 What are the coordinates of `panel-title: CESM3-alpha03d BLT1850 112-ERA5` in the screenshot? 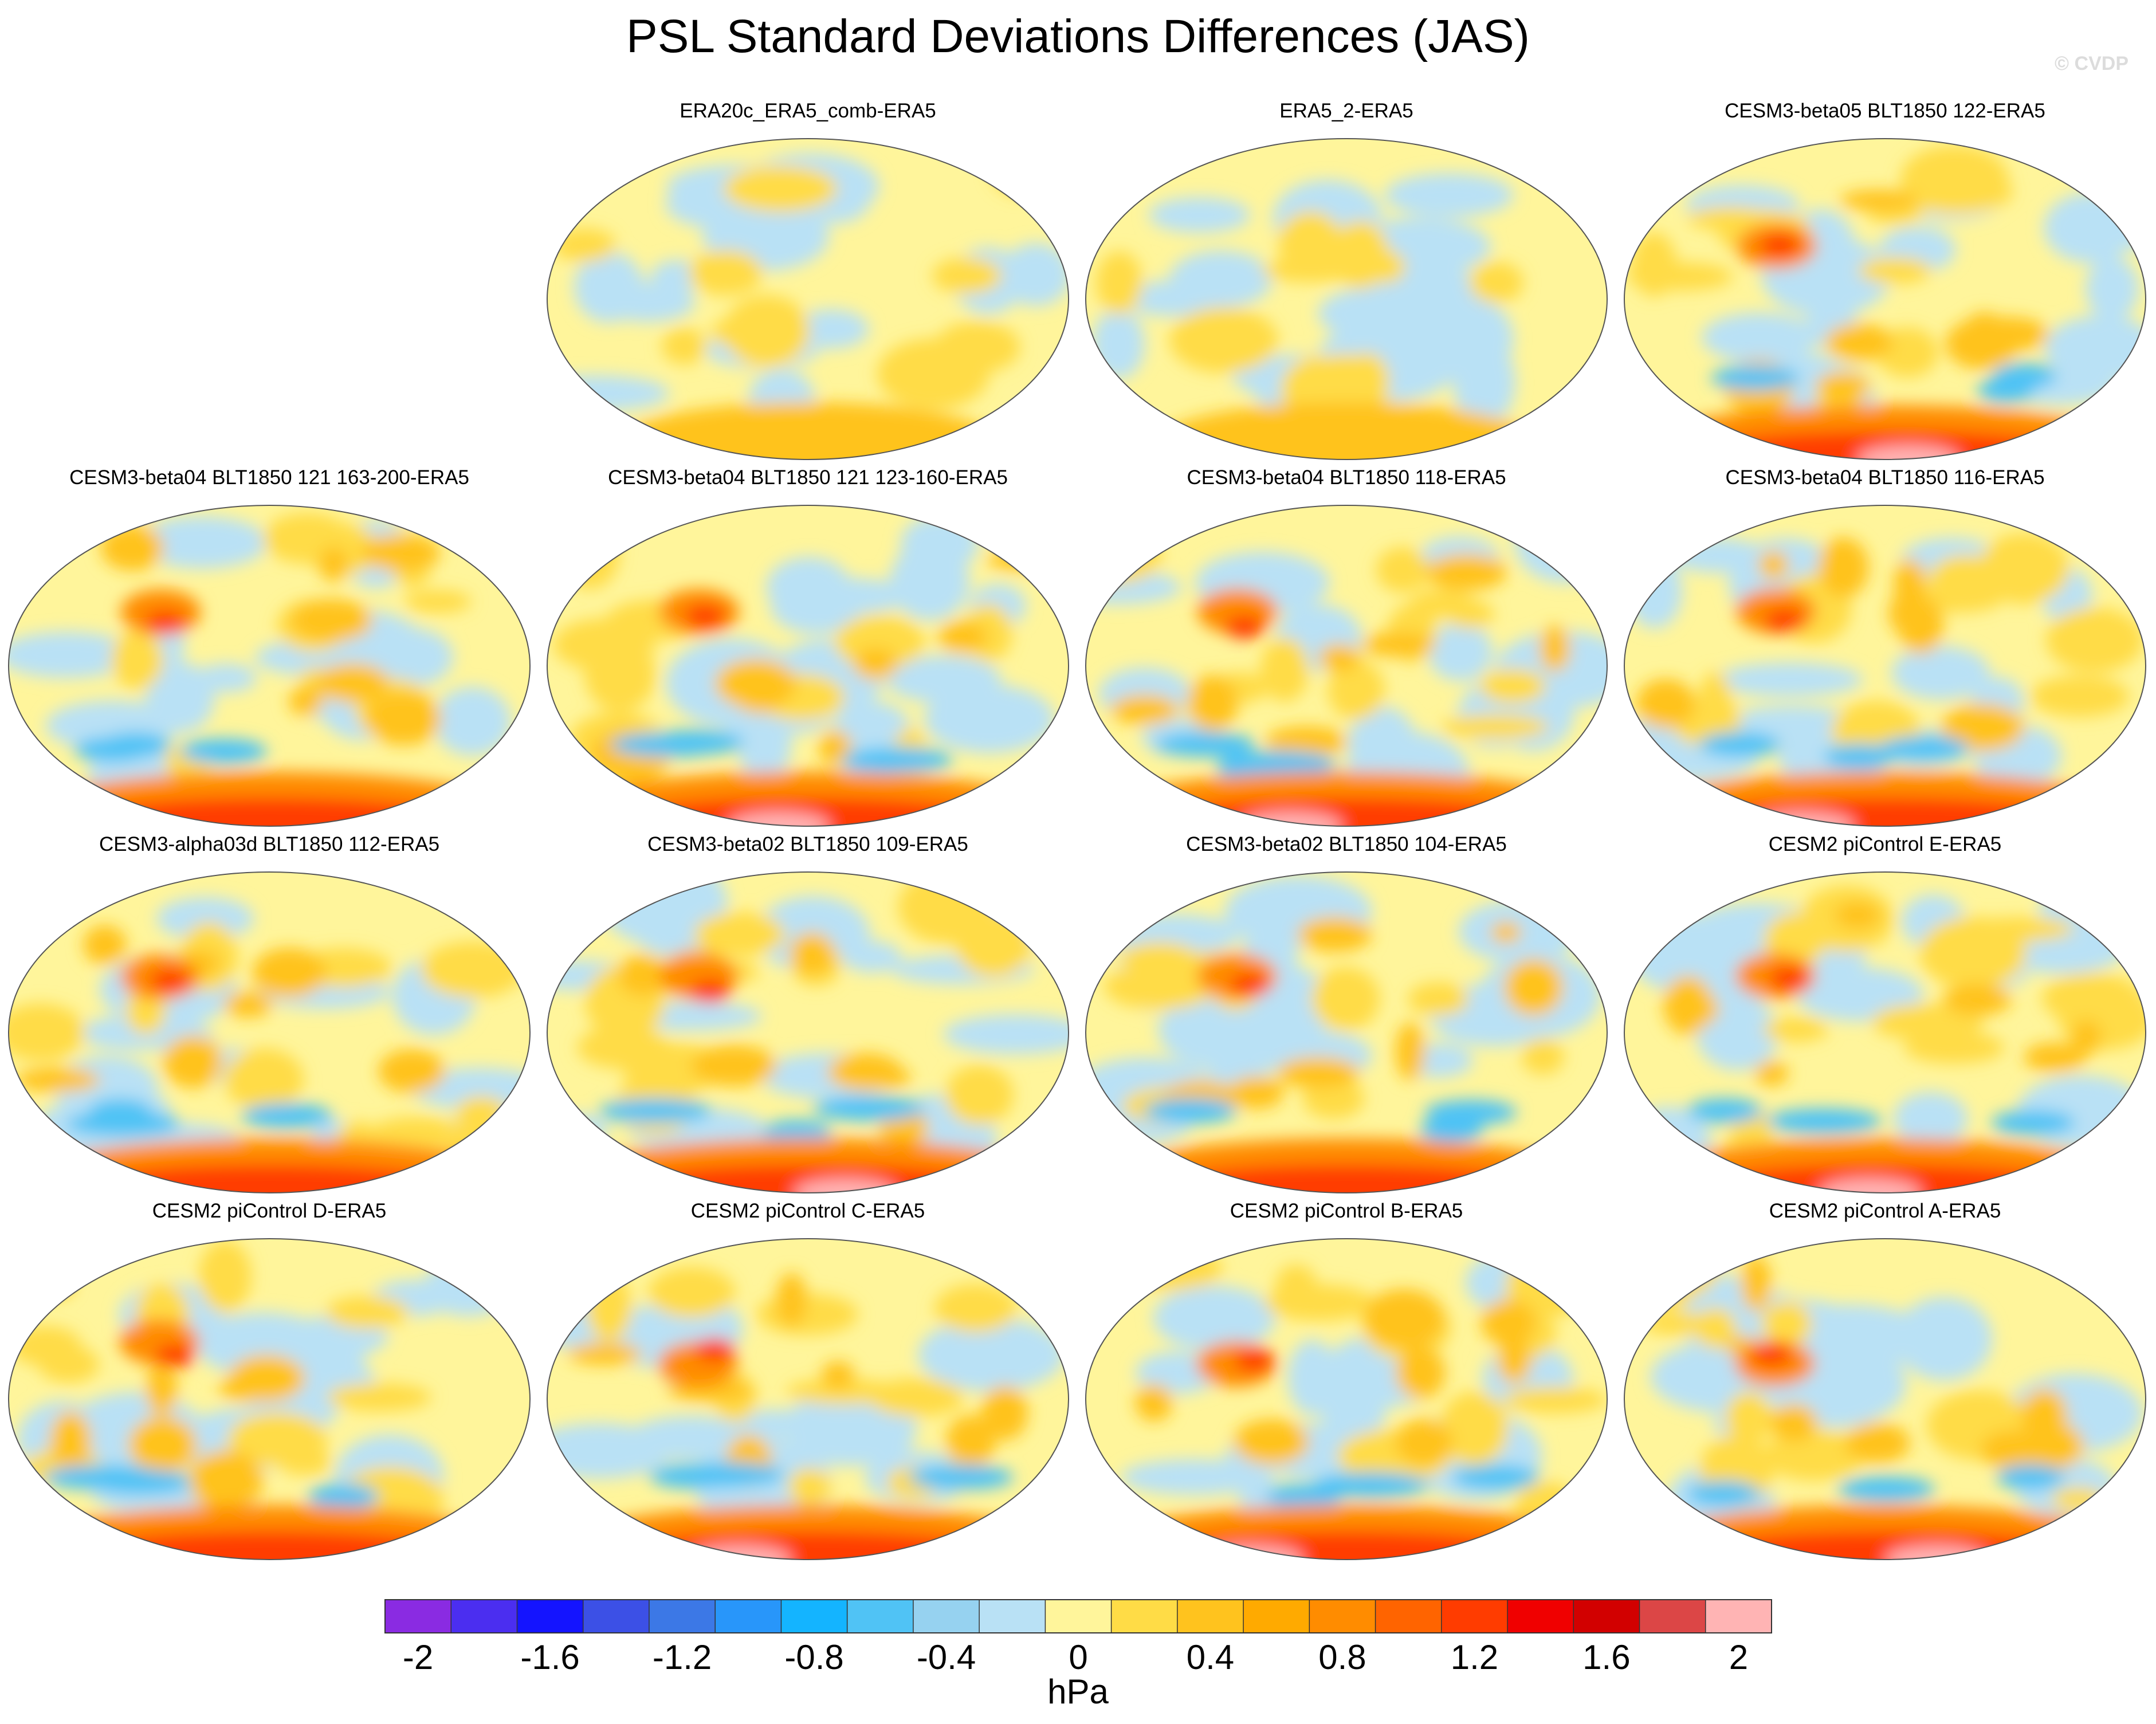 It's located at (269, 844).